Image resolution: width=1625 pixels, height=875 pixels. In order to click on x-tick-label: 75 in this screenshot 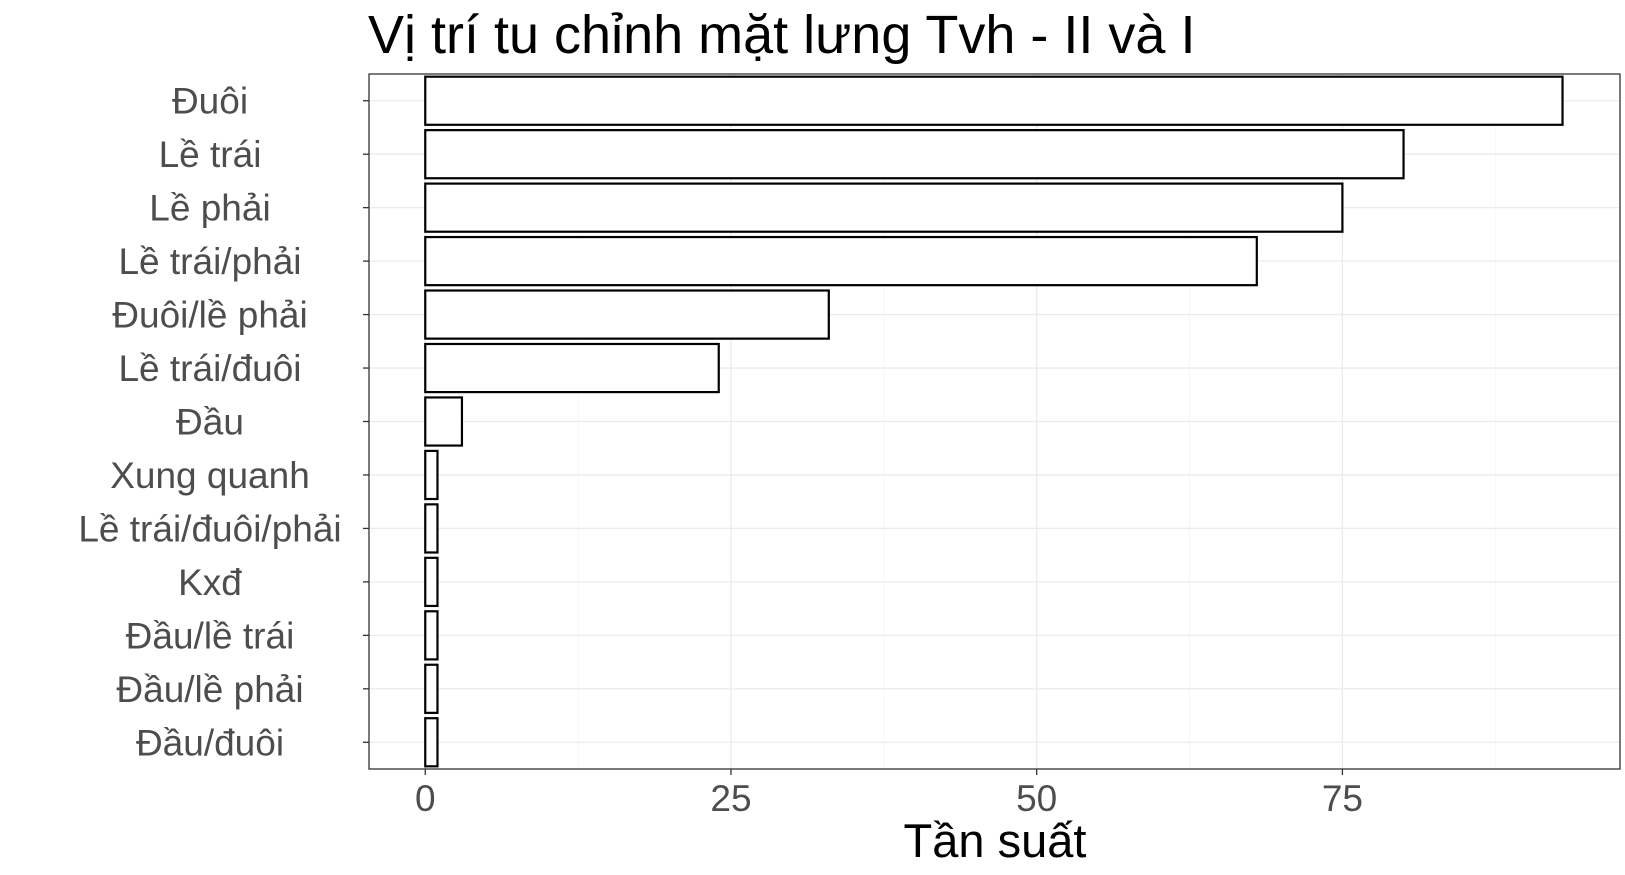, I will do `click(1342, 798)`.